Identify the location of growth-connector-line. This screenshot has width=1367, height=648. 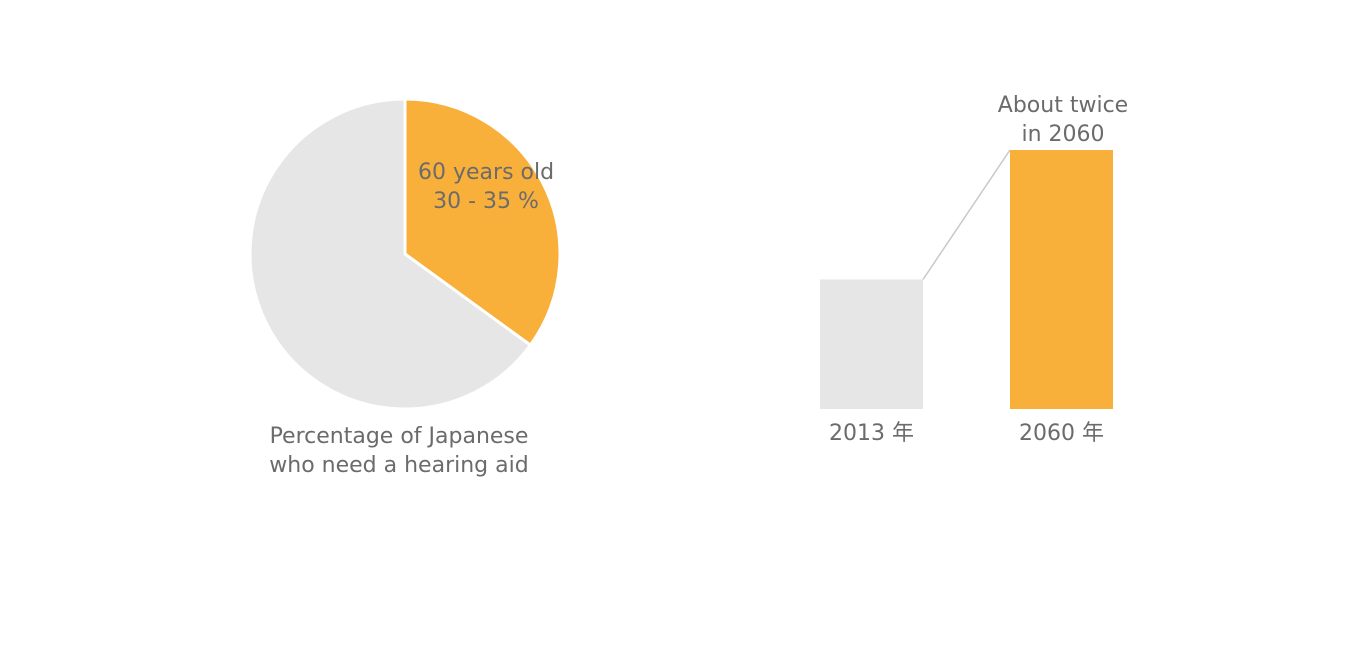
(966, 214).